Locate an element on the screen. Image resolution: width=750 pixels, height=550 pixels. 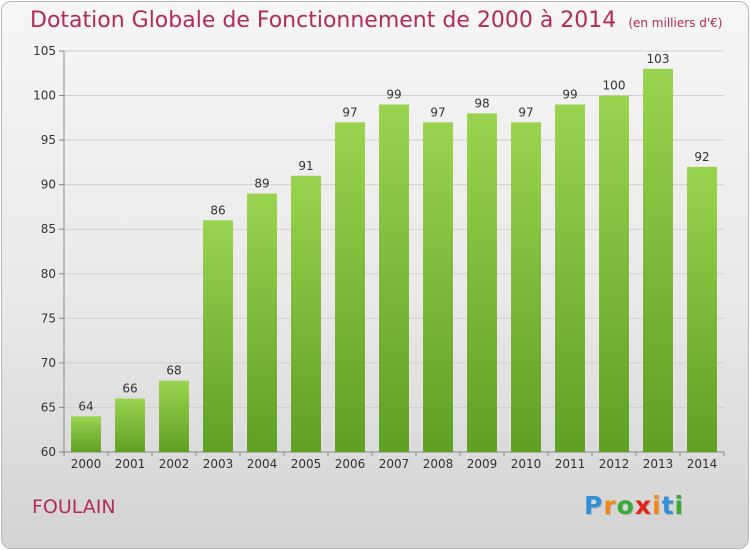
bar-2006 is located at coordinates (350, 287).